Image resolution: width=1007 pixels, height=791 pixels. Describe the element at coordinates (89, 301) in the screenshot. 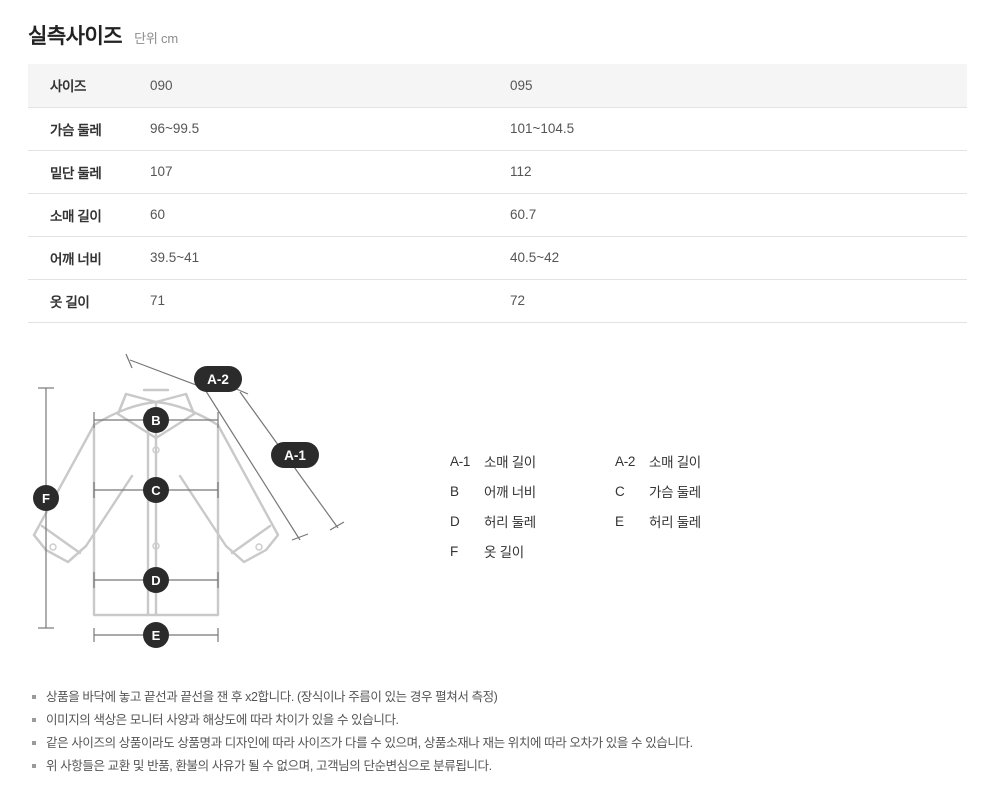

I see `row-label: 옷 길이` at that location.